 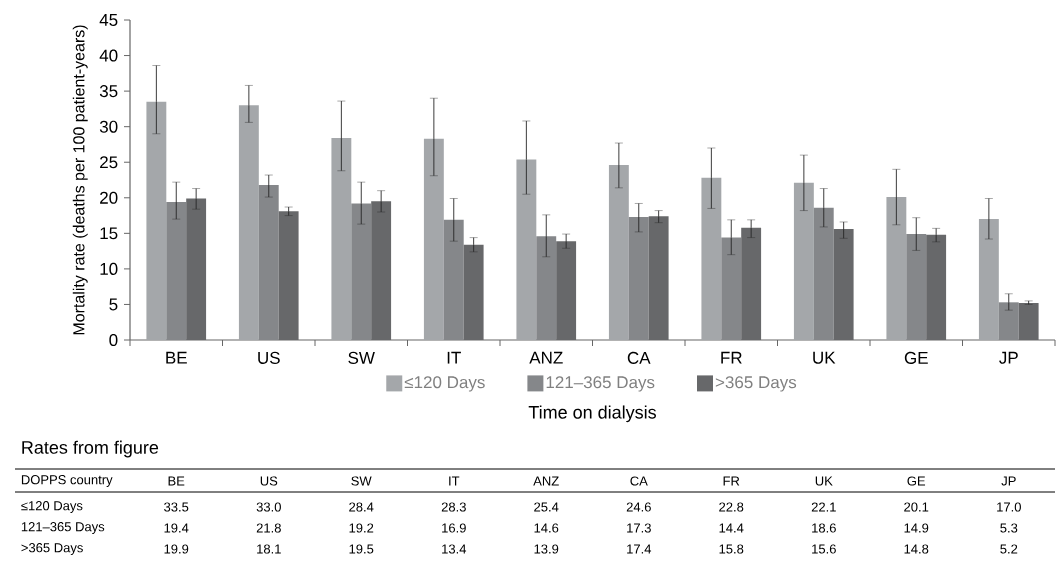 What do you see at coordinates (80, 180) in the screenshot?
I see `y-axis-title: Mortality rate (deaths per 100 patient-years)` at bounding box center [80, 180].